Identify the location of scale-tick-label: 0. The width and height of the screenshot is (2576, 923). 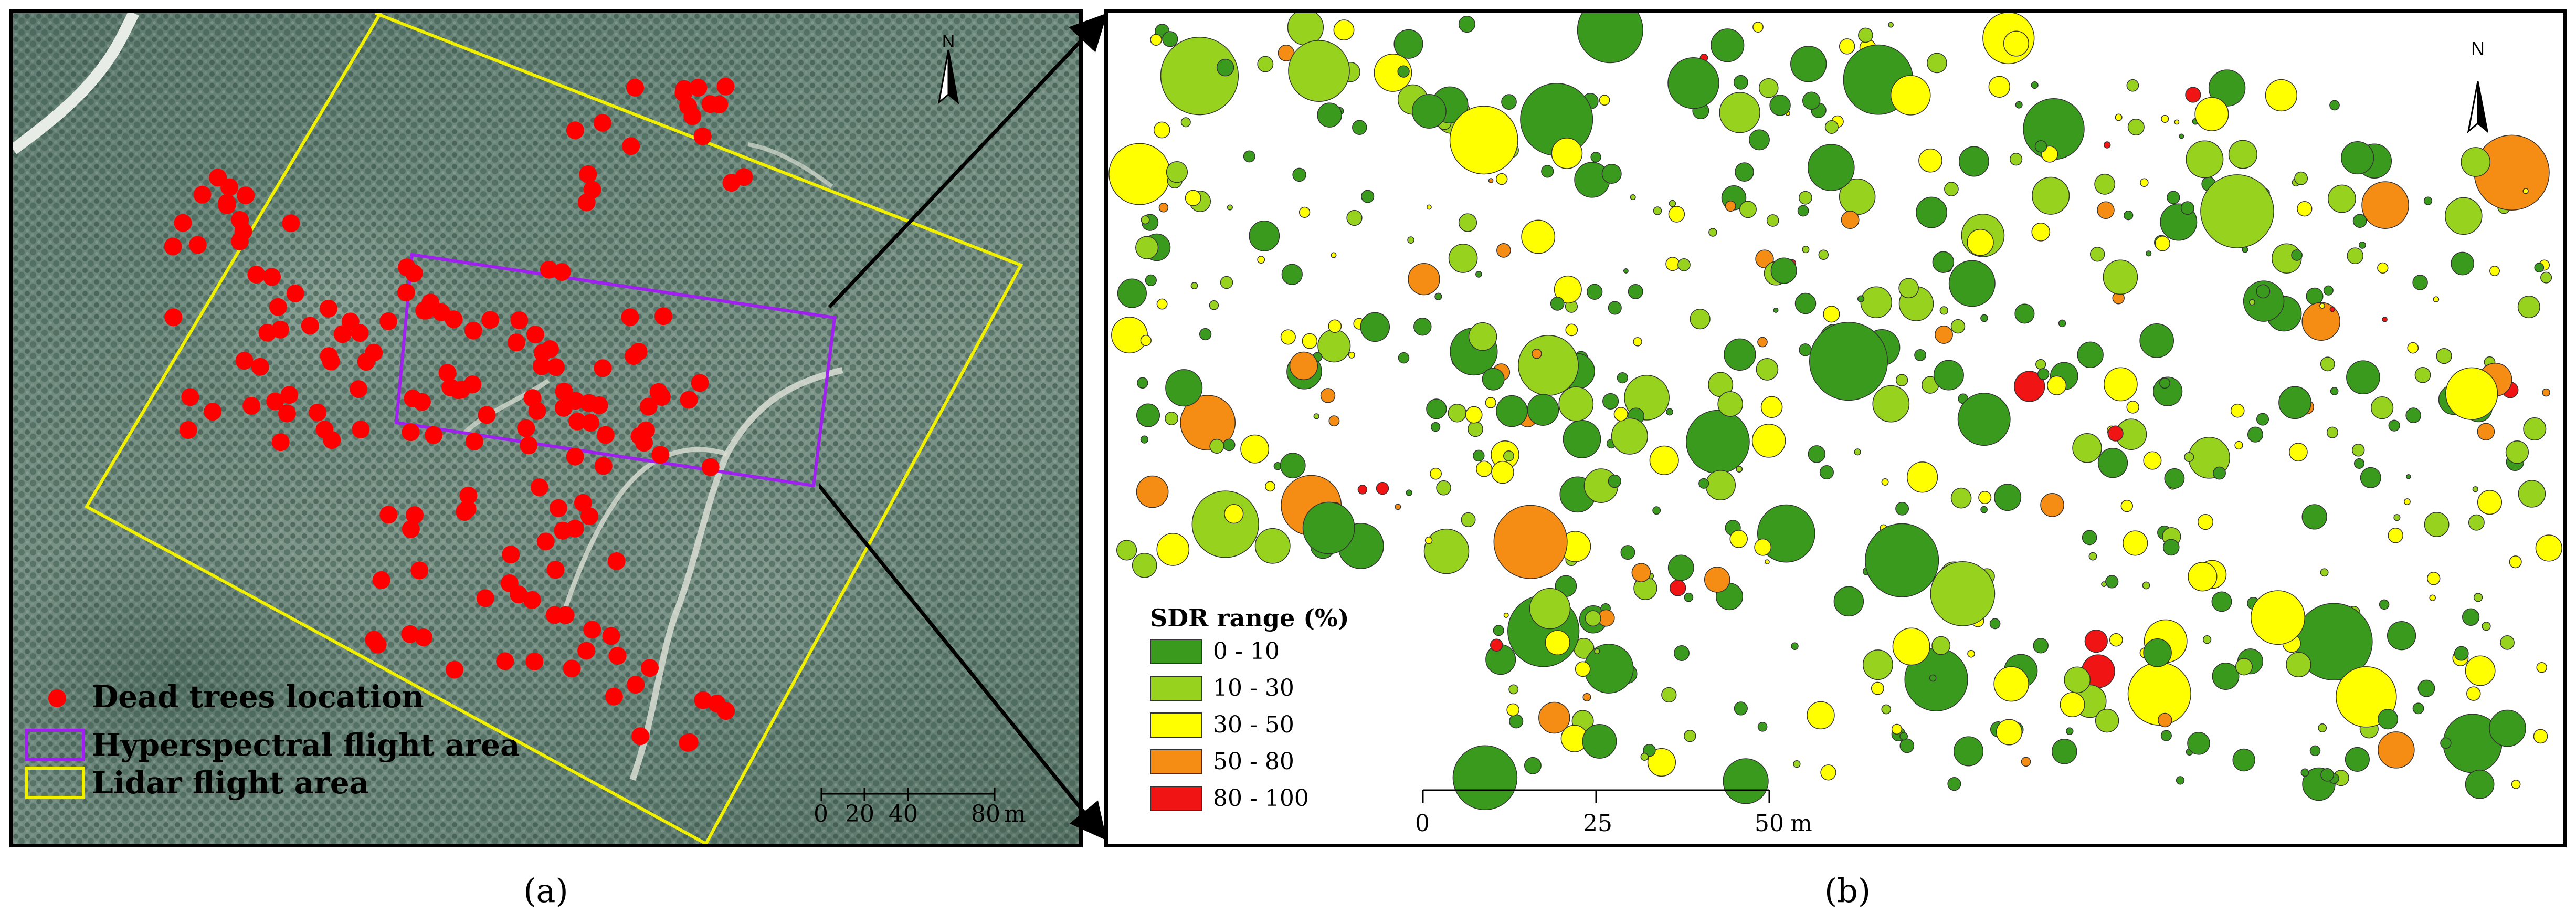
(1422, 823).